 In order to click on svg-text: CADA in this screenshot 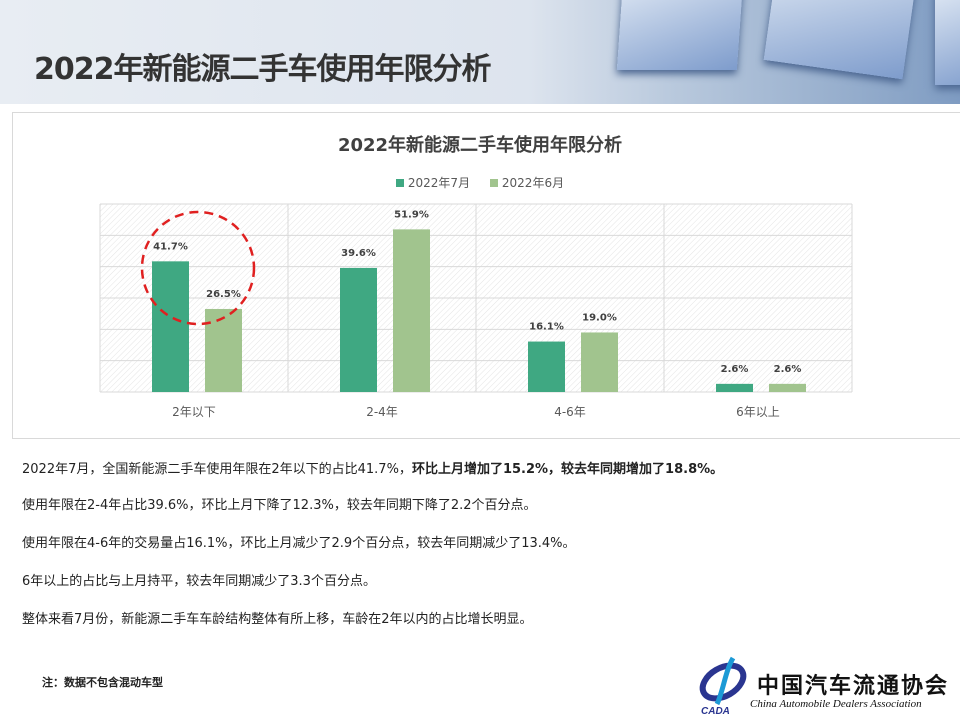, I will do `click(715, 711)`.